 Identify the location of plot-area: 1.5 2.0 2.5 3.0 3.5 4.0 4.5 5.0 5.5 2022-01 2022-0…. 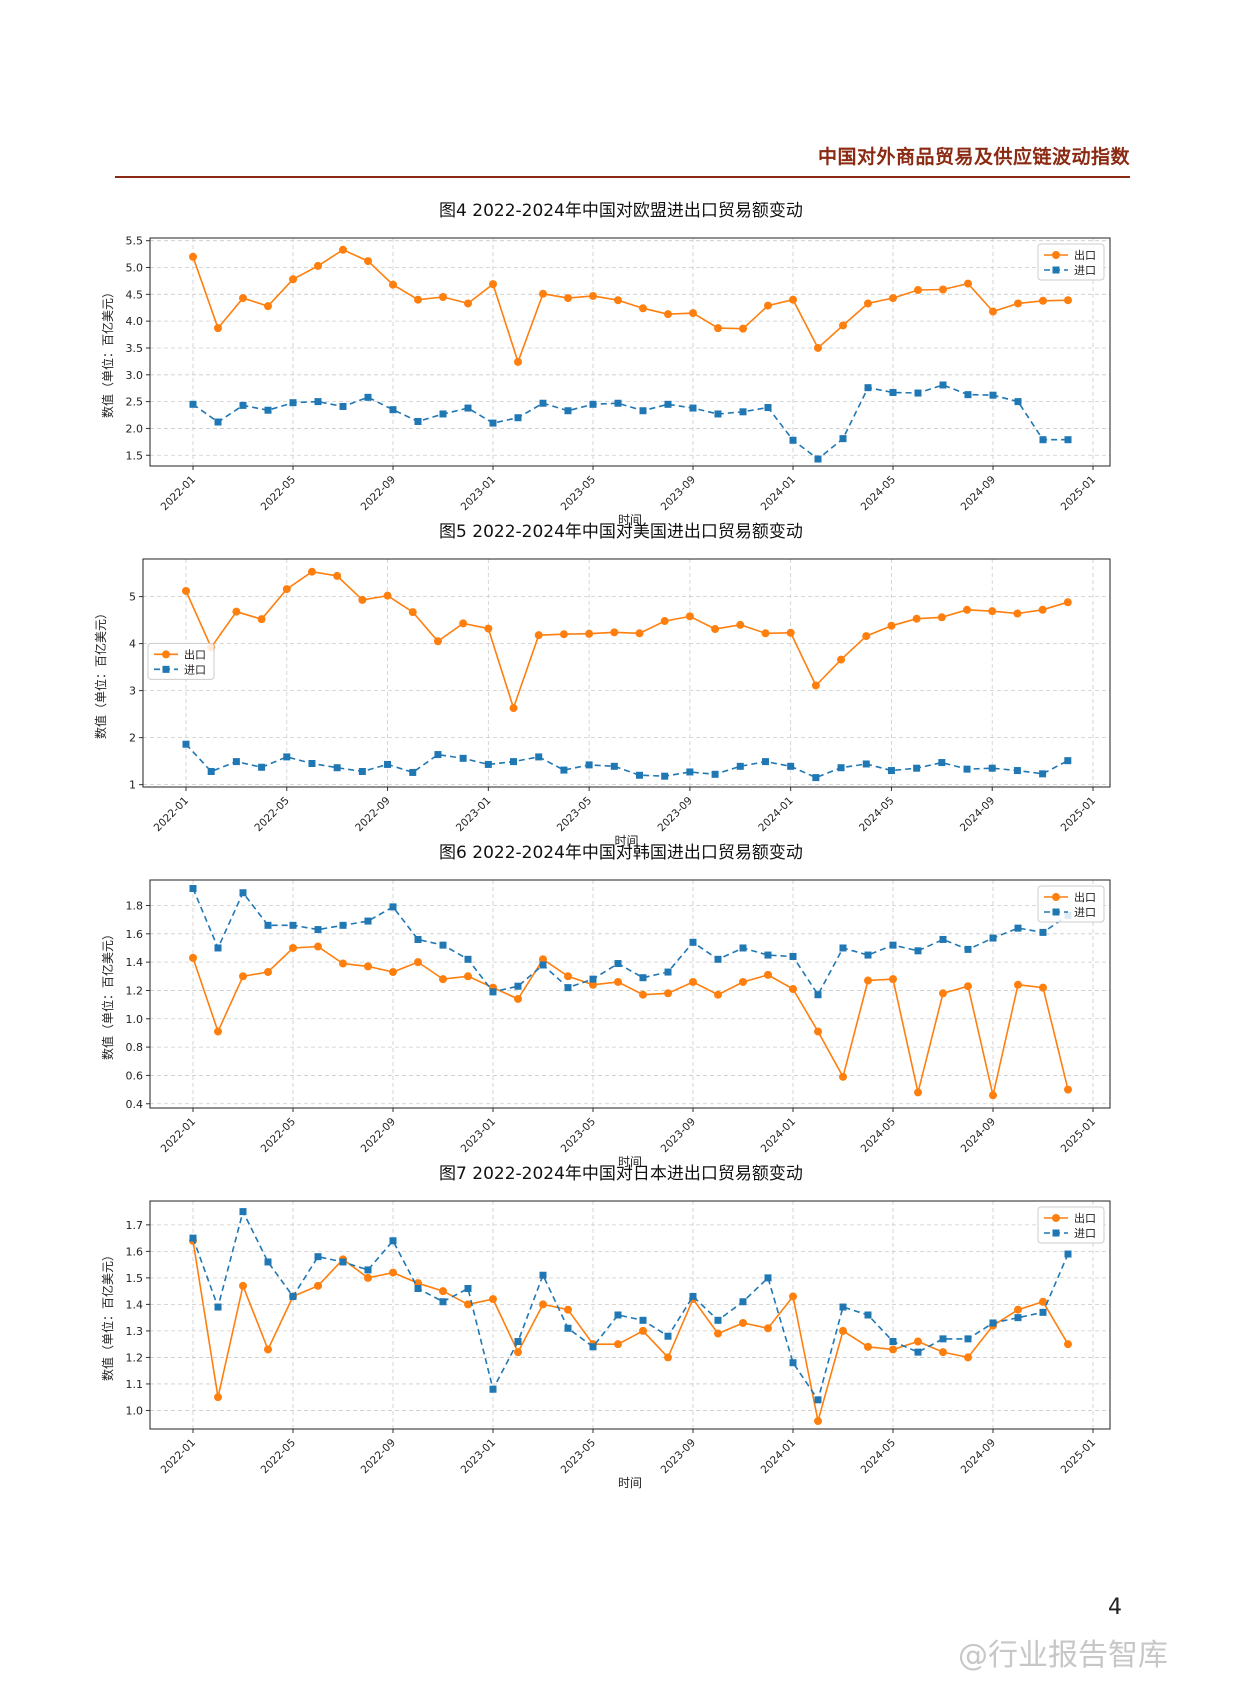
(618, 374).